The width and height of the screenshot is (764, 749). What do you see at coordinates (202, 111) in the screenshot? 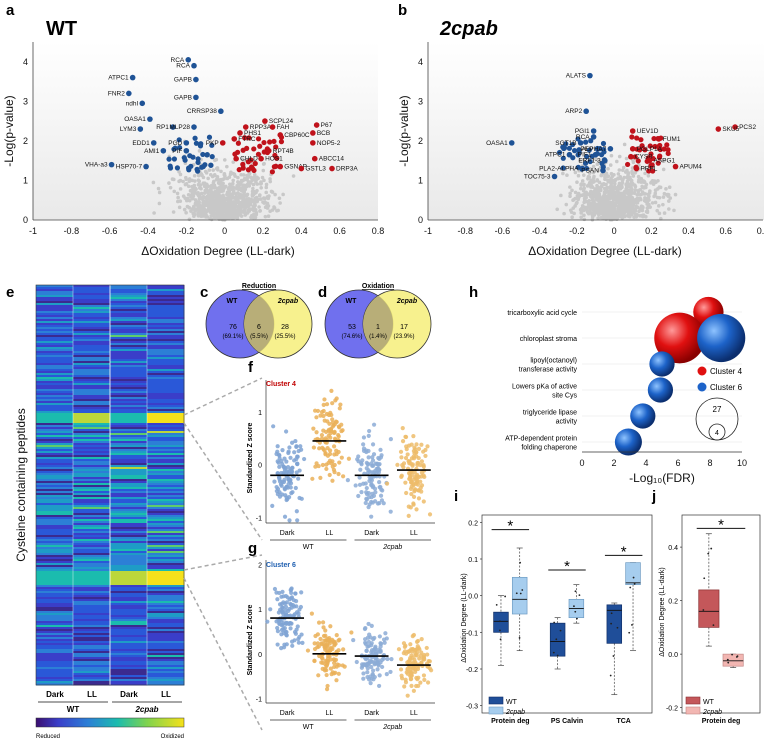
I see `point-label: CRRSP38` at bounding box center [202, 111].